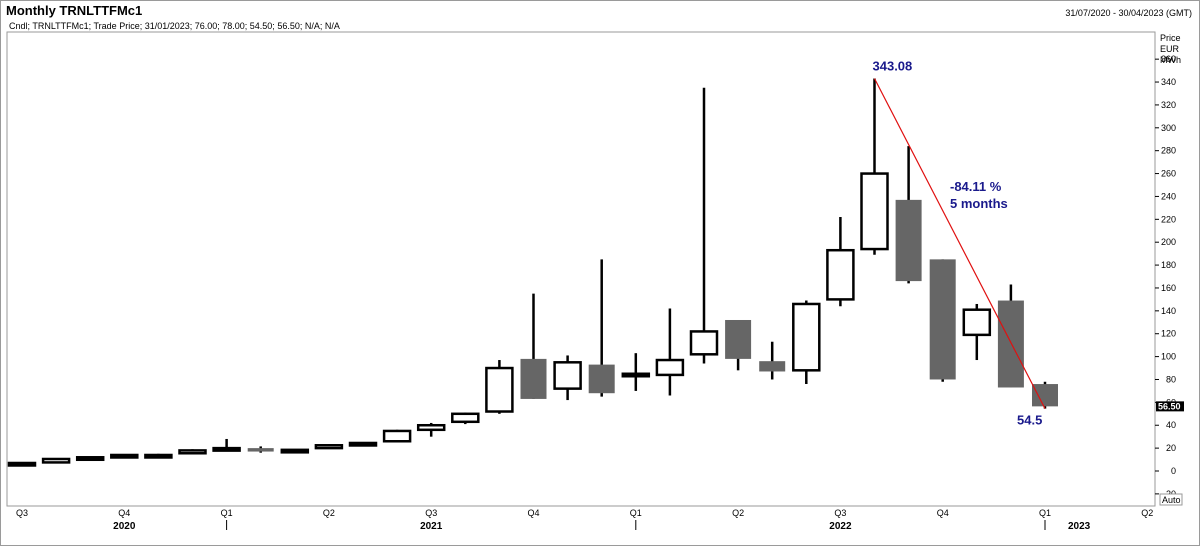 This screenshot has height=546, width=1200. What do you see at coordinates (1168, 311) in the screenshot?
I see `y-tick-label: 140` at bounding box center [1168, 311].